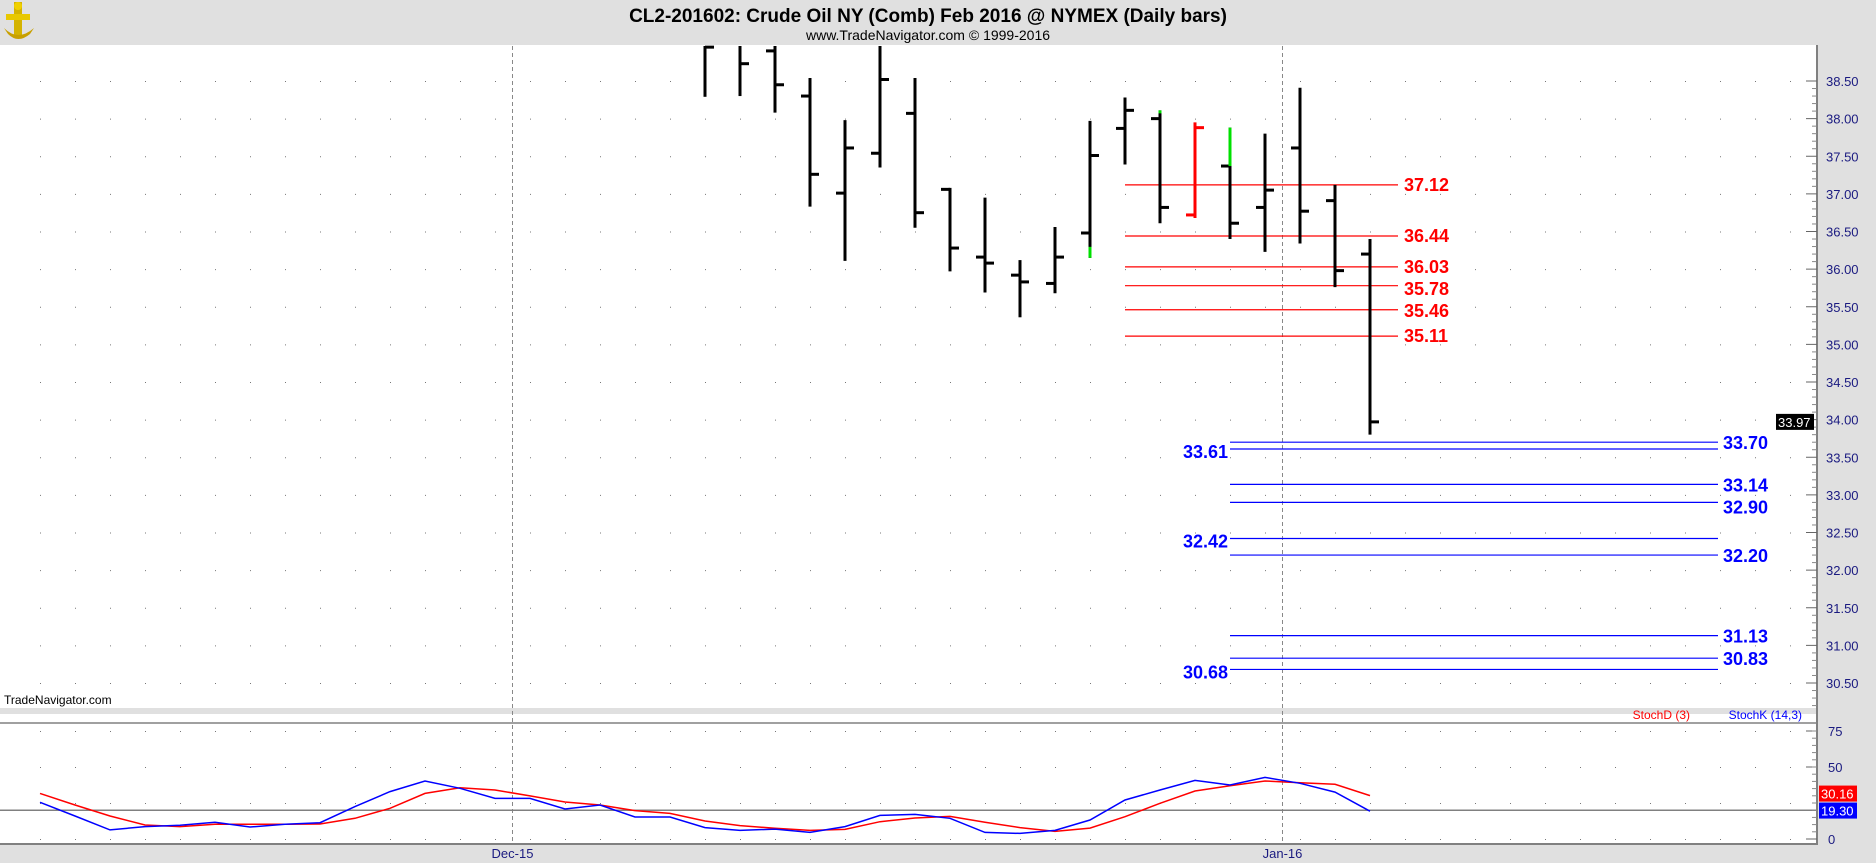 Image resolution: width=1876 pixels, height=863 pixels. I want to click on support-label: 32.20, so click(1745, 556).